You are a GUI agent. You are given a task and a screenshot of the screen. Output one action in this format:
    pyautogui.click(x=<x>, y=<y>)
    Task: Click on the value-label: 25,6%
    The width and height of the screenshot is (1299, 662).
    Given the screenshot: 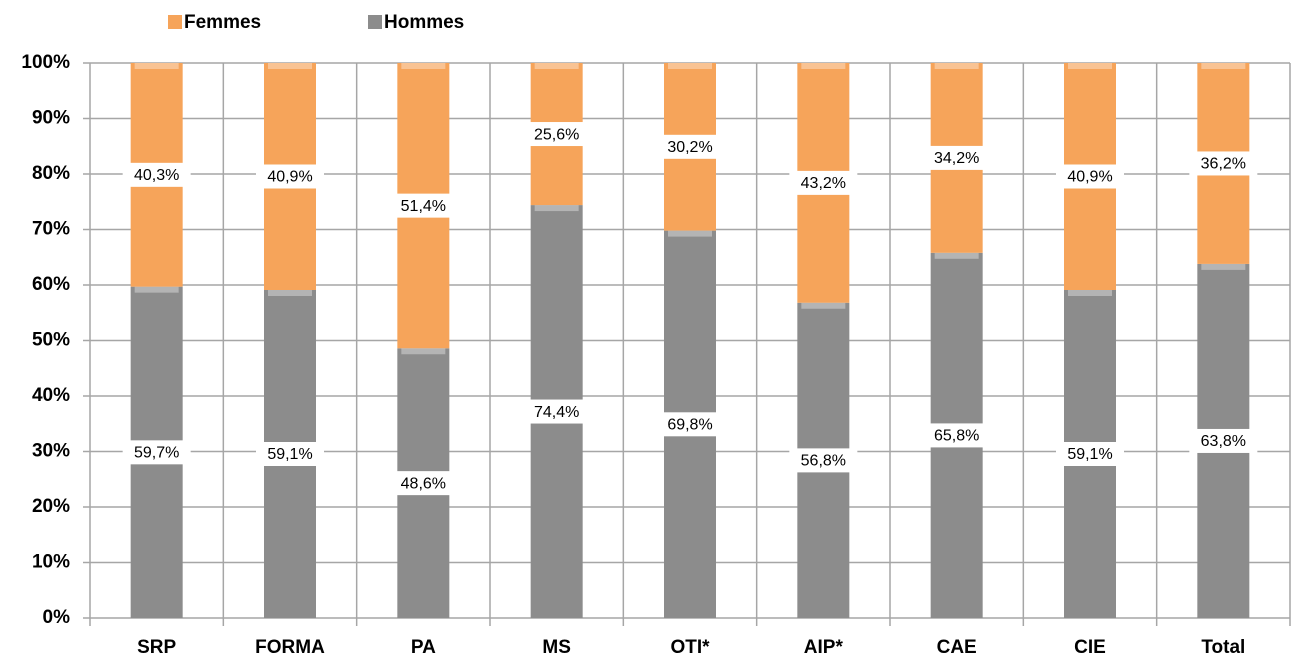 What is the action you would take?
    pyautogui.click(x=556, y=134)
    